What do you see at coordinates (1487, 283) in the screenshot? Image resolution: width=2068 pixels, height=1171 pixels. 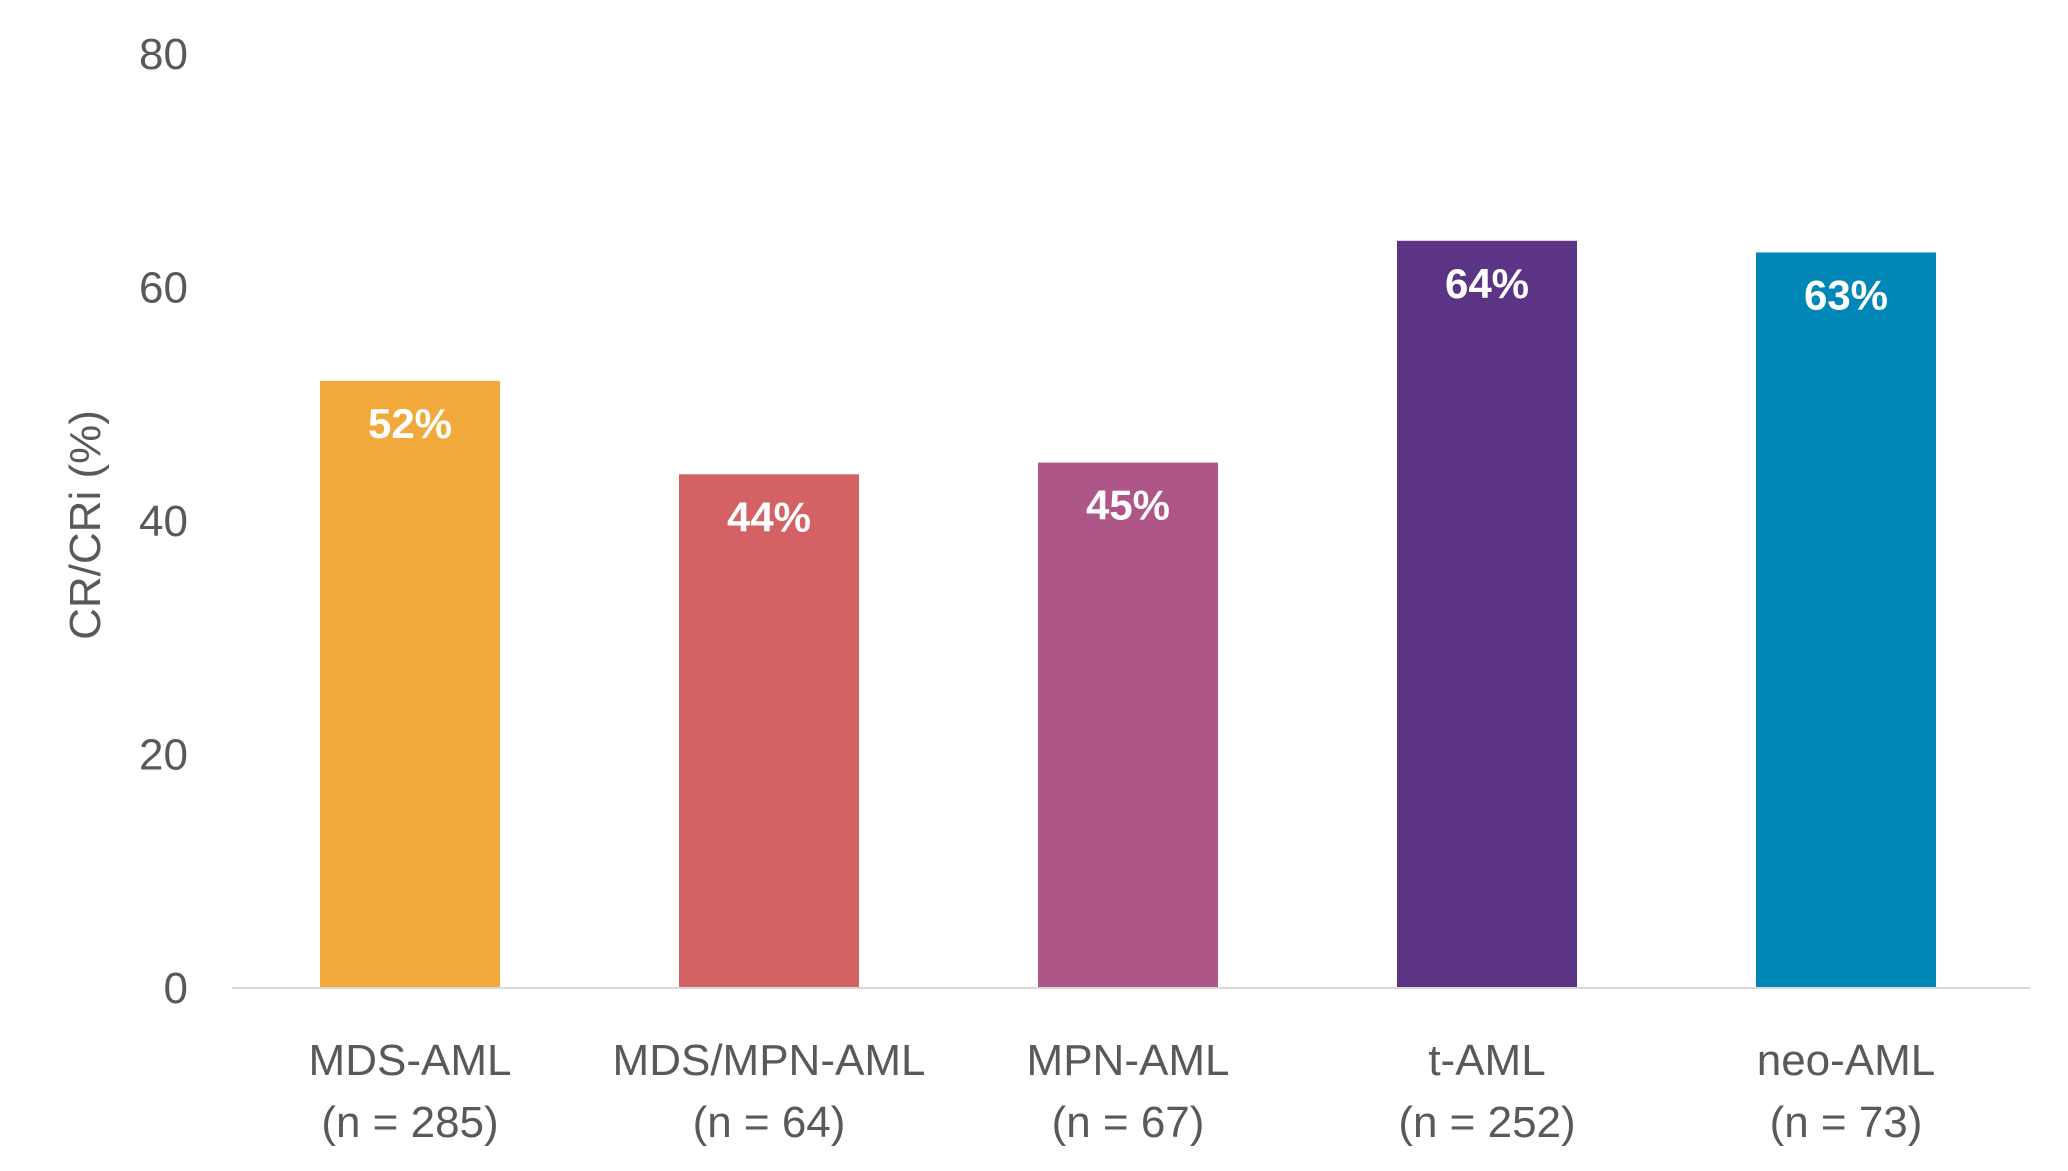 I see `bar-value-label: 64%` at bounding box center [1487, 283].